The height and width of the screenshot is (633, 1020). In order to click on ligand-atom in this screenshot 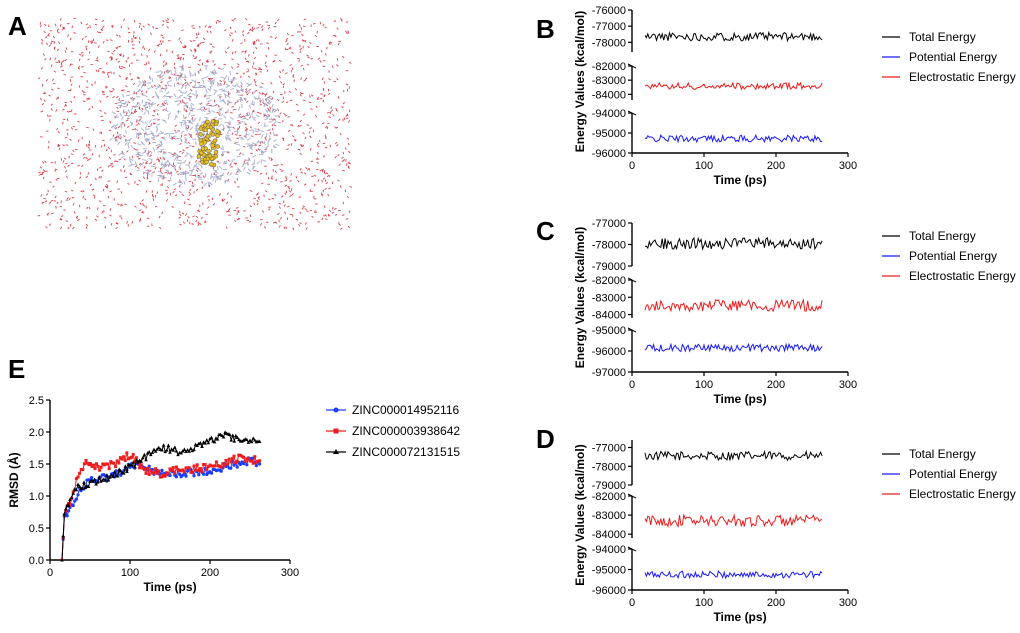, I will do `click(199, 156)`.